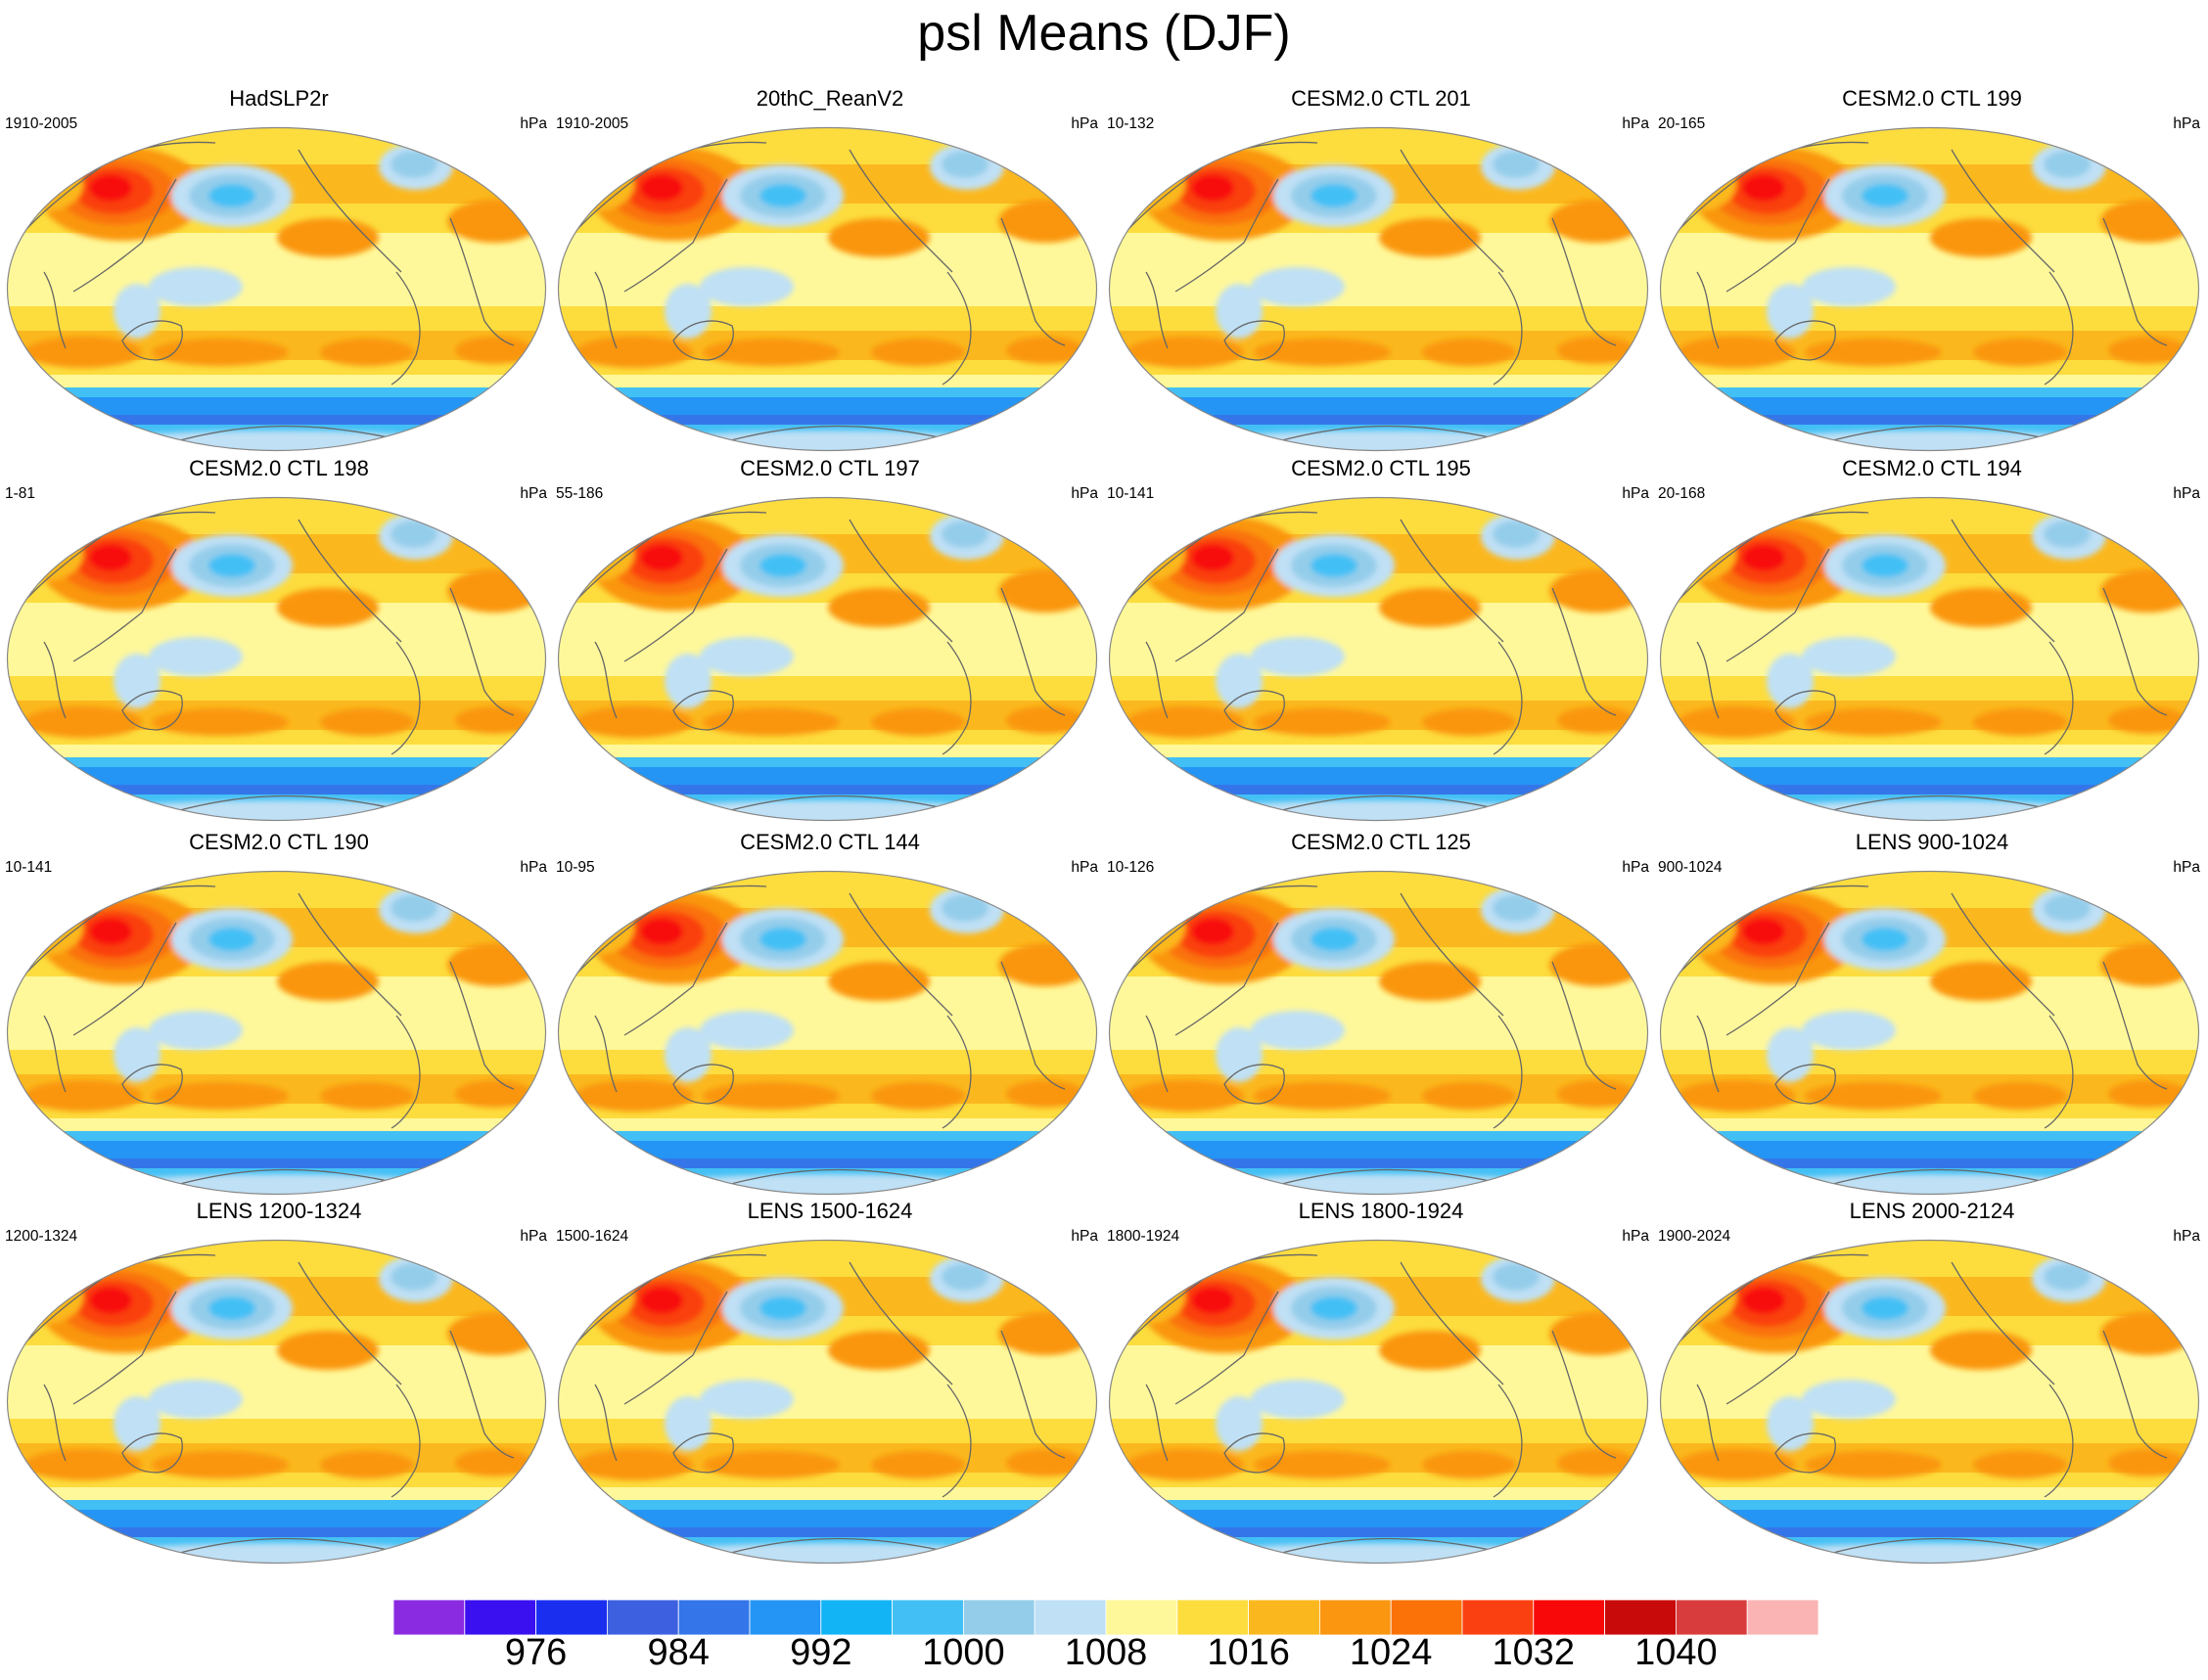 The height and width of the screenshot is (1680, 2208). Describe the element at coordinates (830, 842) in the screenshot. I see `panel-title: CESM2.0 CTL 144` at that location.